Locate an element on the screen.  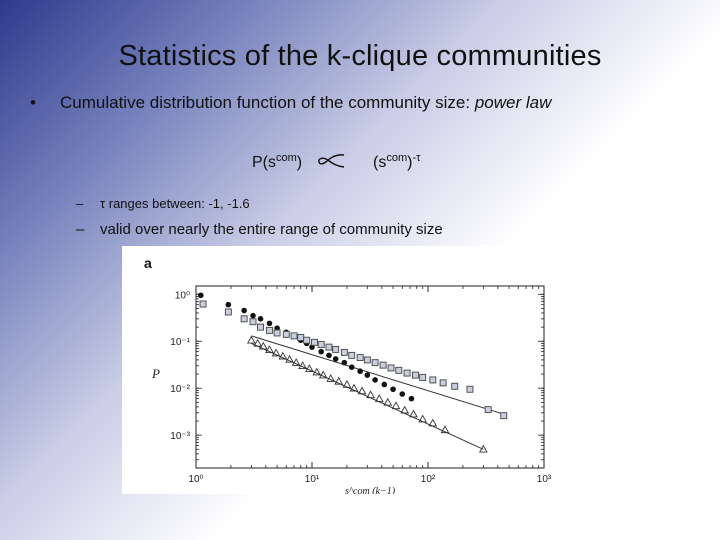
subbullet-dash: – is located at coordinates (80, 203).